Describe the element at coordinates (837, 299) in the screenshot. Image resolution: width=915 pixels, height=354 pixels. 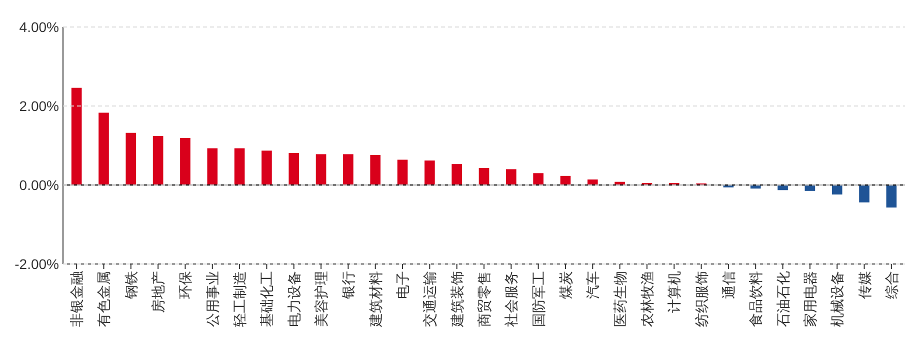
I see `x-tick-label: 机械设备` at that location.